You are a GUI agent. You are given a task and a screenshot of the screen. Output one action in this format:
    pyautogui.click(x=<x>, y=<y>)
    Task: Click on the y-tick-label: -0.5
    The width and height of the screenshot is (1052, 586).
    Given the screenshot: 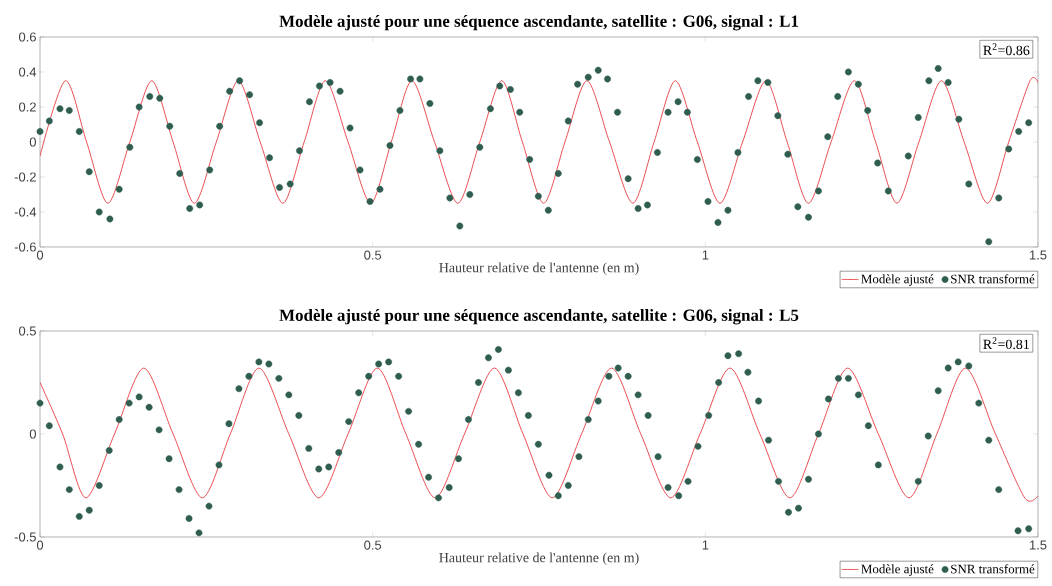 What is the action you would take?
    pyautogui.click(x=25, y=537)
    